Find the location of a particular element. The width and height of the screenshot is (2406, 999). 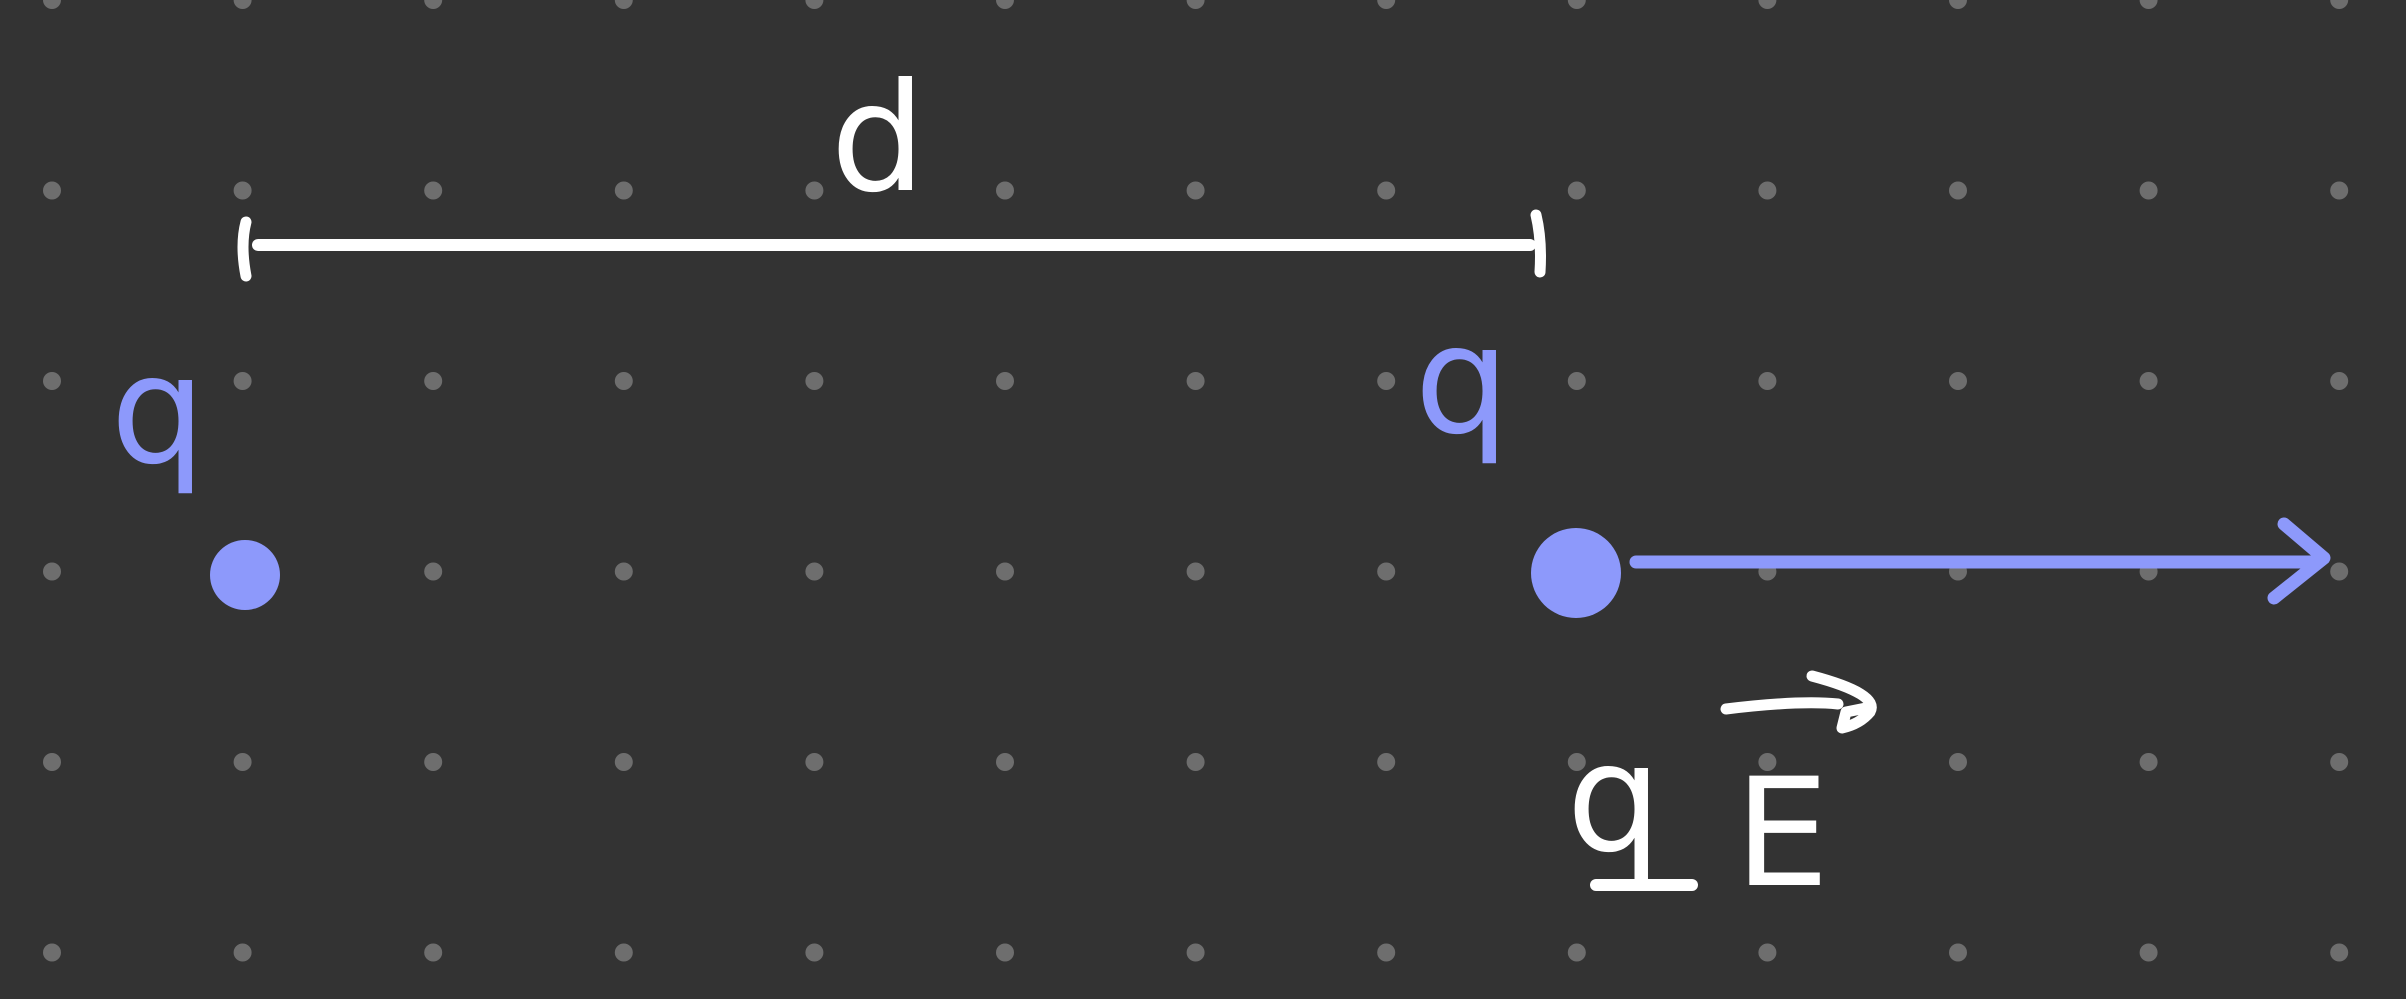

distance-marker is located at coordinates (891, 245).